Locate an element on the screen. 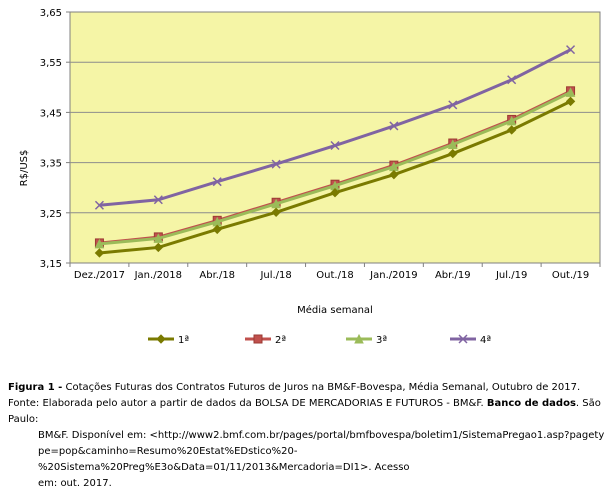 Image resolution: width=615 pixels, height=492 pixels. y-tick-label: 3,35 is located at coordinates (51, 164).